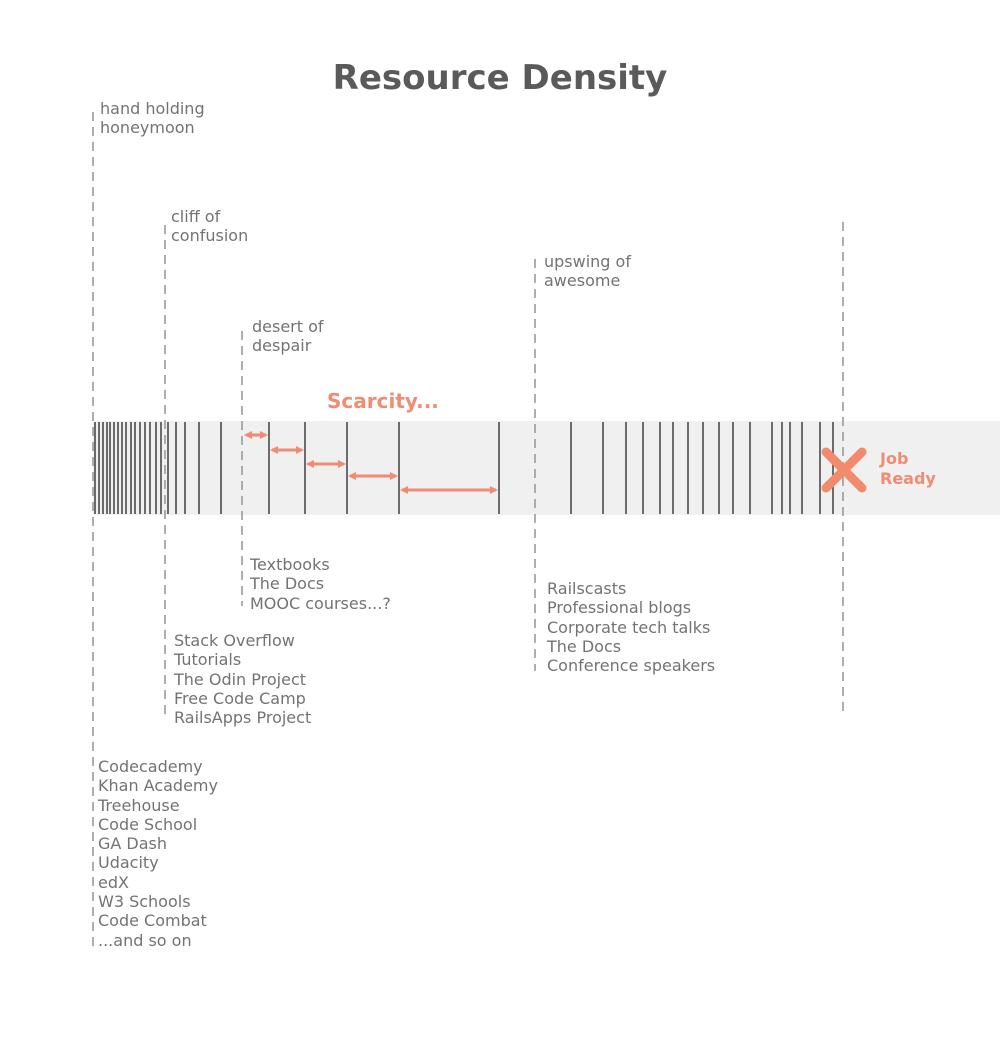 The image size is (1000, 1040). What do you see at coordinates (290, 564) in the screenshot?
I see `list-item: Textbooks` at bounding box center [290, 564].